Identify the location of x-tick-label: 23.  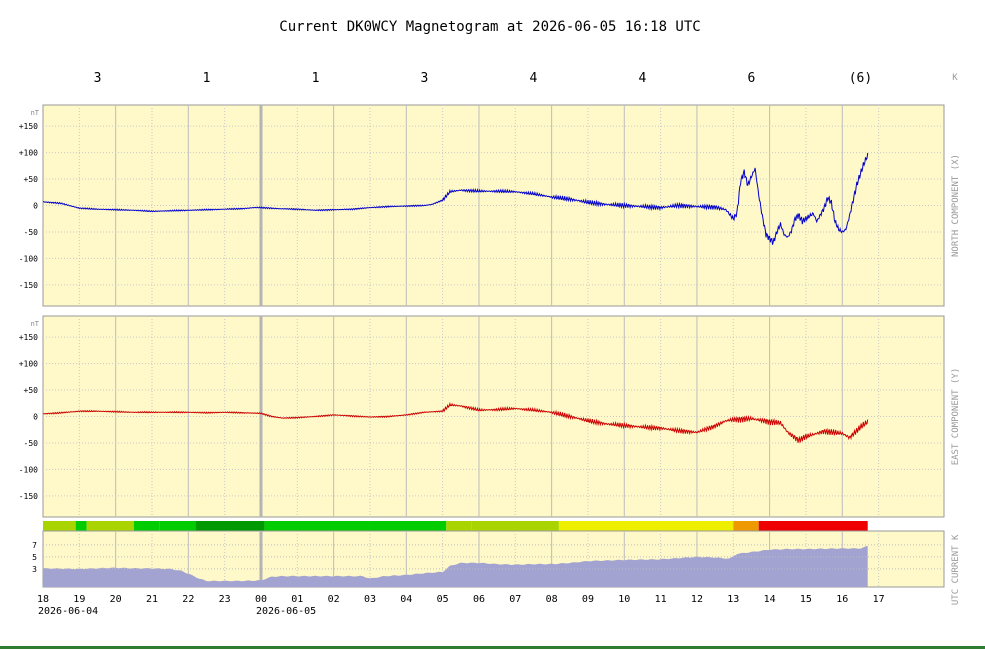
(225, 599).